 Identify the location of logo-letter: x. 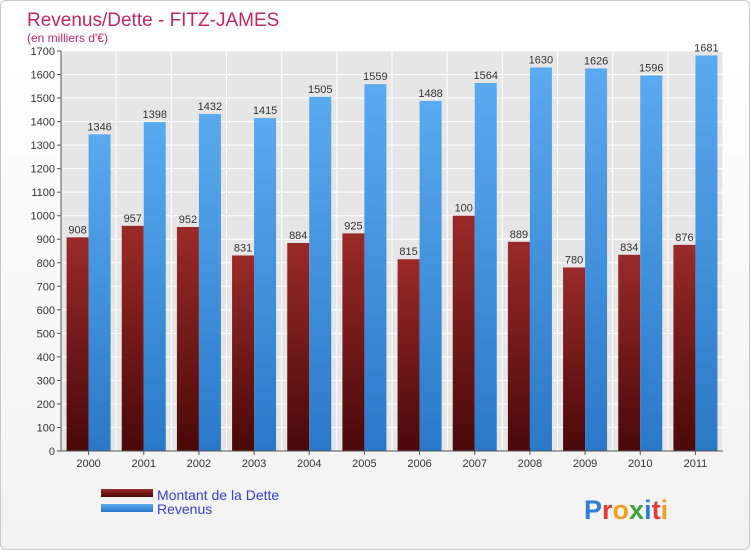
(636, 510).